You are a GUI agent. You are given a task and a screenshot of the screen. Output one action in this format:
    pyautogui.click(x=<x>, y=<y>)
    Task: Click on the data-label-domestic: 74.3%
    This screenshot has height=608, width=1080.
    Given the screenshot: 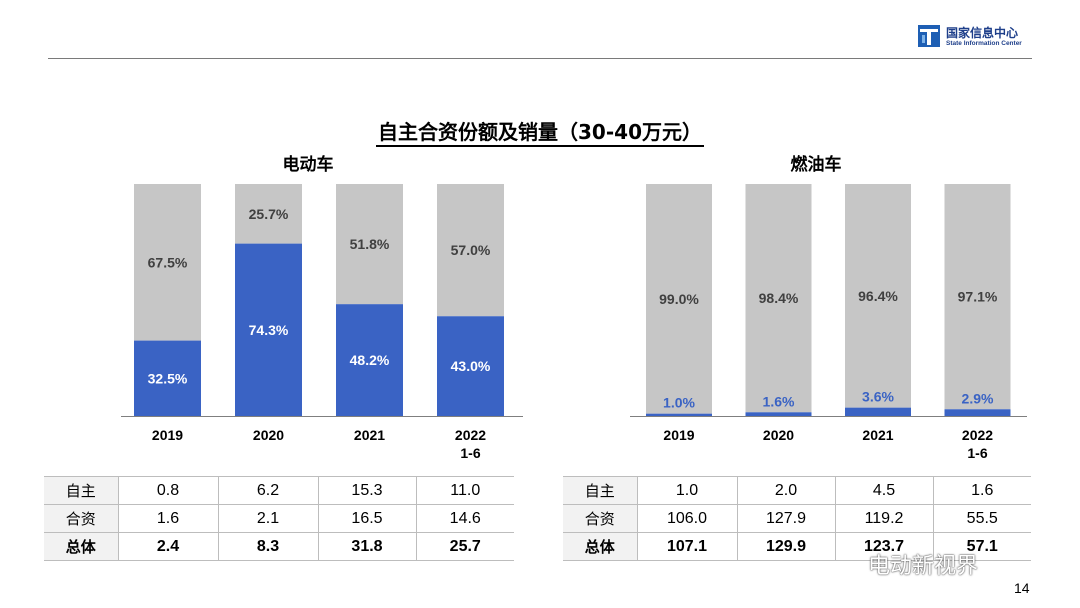 What is the action you would take?
    pyautogui.click(x=269, y=330)
    